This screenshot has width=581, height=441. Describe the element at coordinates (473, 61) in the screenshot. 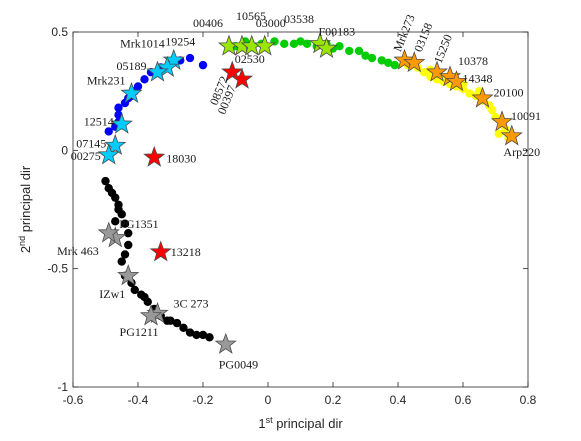

I see `star-label: 10378` at that location.